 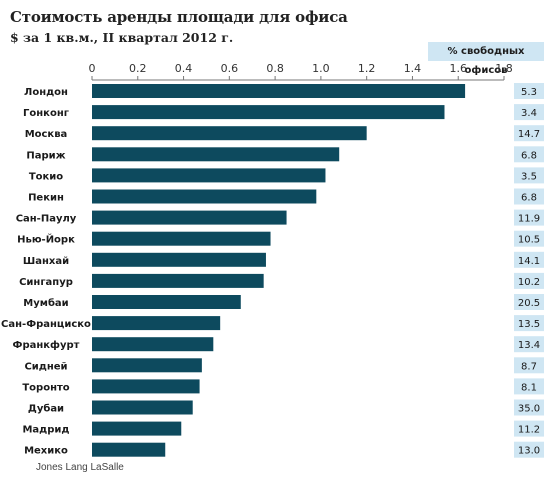 I want to click on vacancy-value: 14.7, so click(x=529, y=134).